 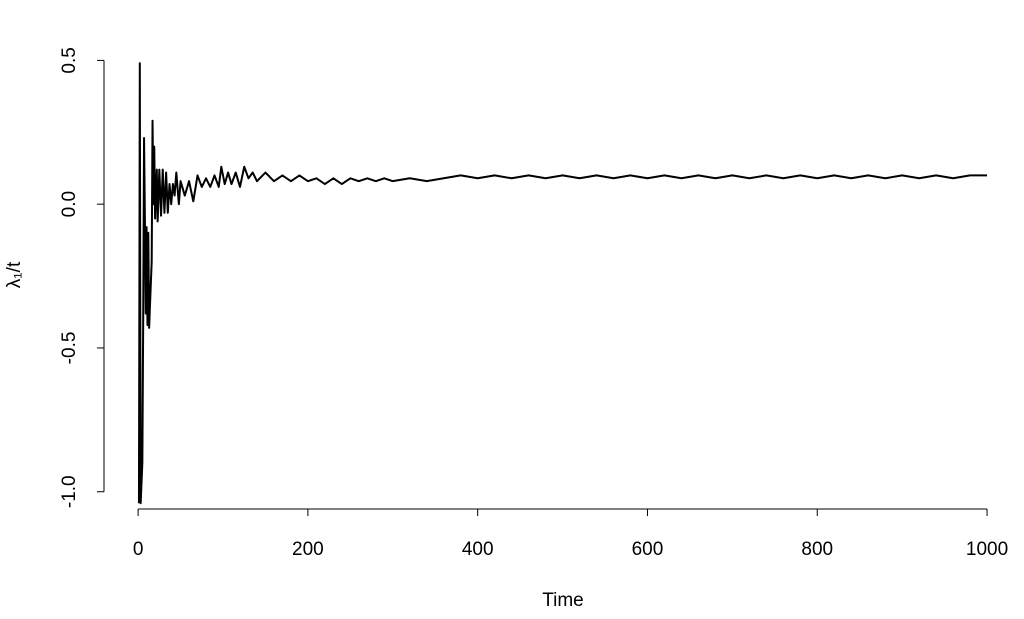 What do you see at coordinates (817, 549) in the screenshot?
I see `x-tick-label: 800` at bounding box center [817, 549].